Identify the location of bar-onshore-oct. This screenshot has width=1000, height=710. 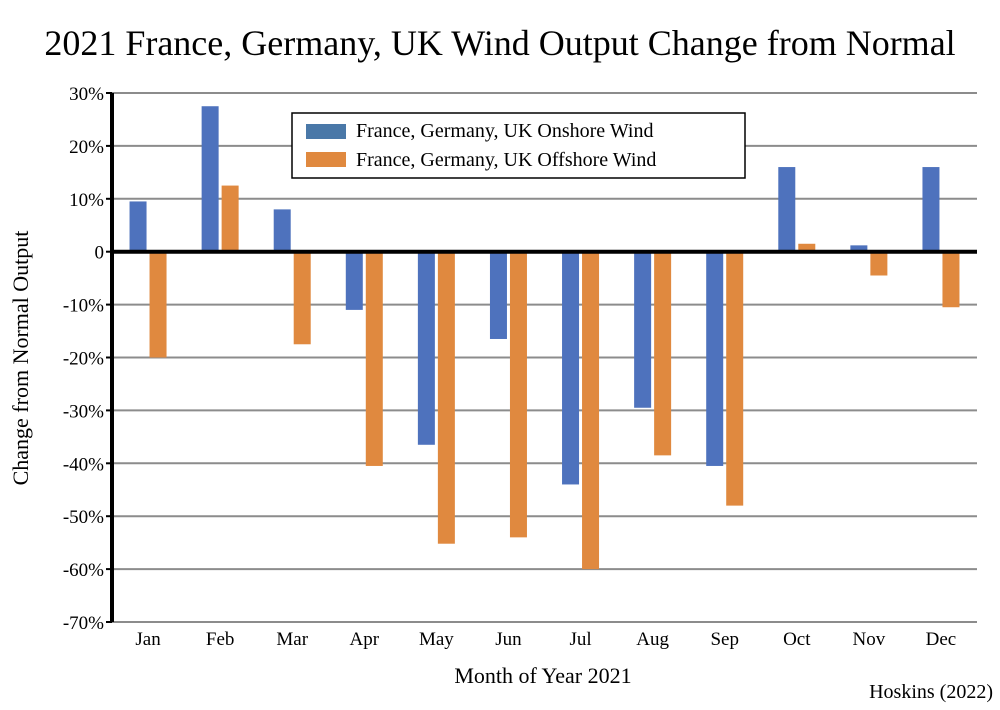
(787, 209).